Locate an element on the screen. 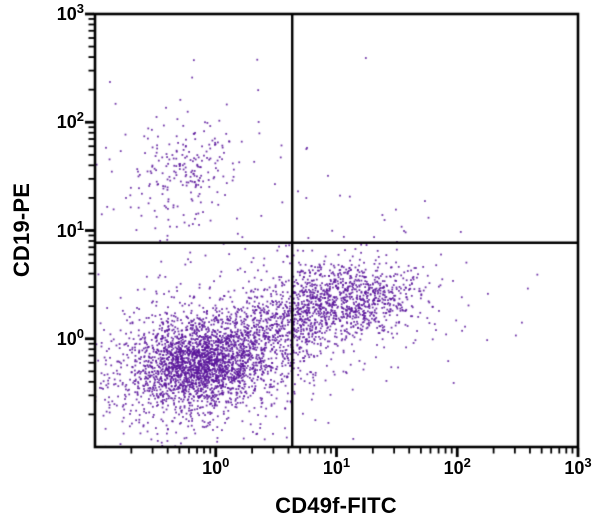 The height and width of the screenshot is (532, 600). x-axis-title: CD49f-FITC is located at coordinates (336, 505).